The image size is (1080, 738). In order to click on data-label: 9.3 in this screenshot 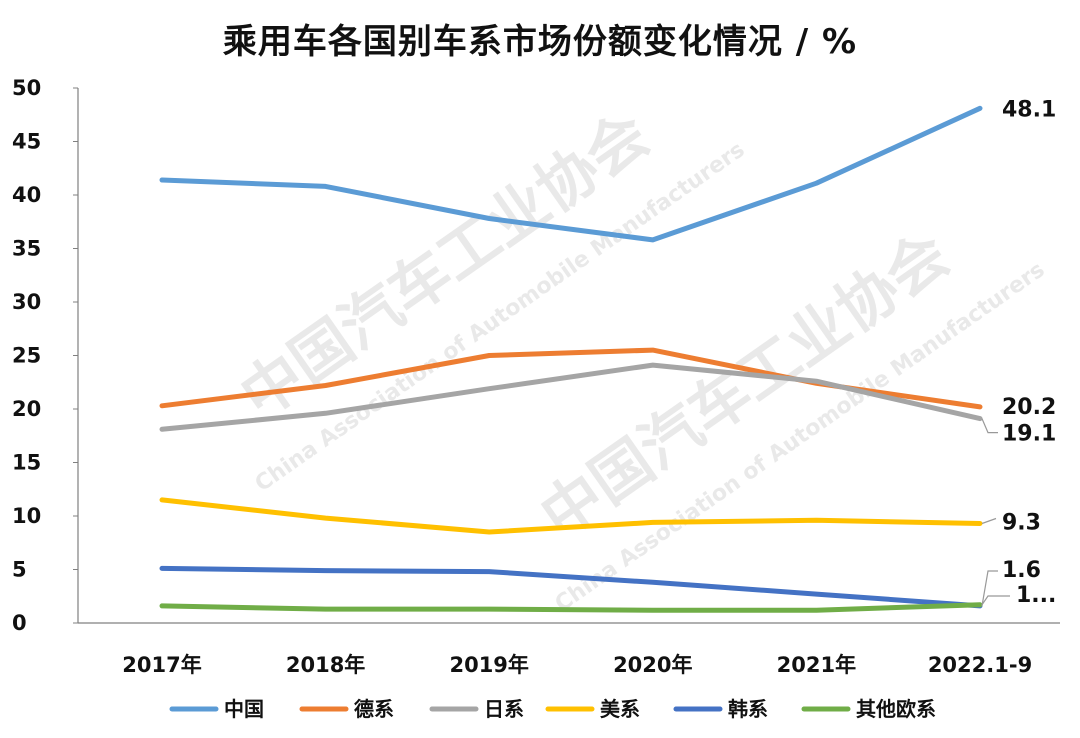, I will do `click(1021, 522)`.